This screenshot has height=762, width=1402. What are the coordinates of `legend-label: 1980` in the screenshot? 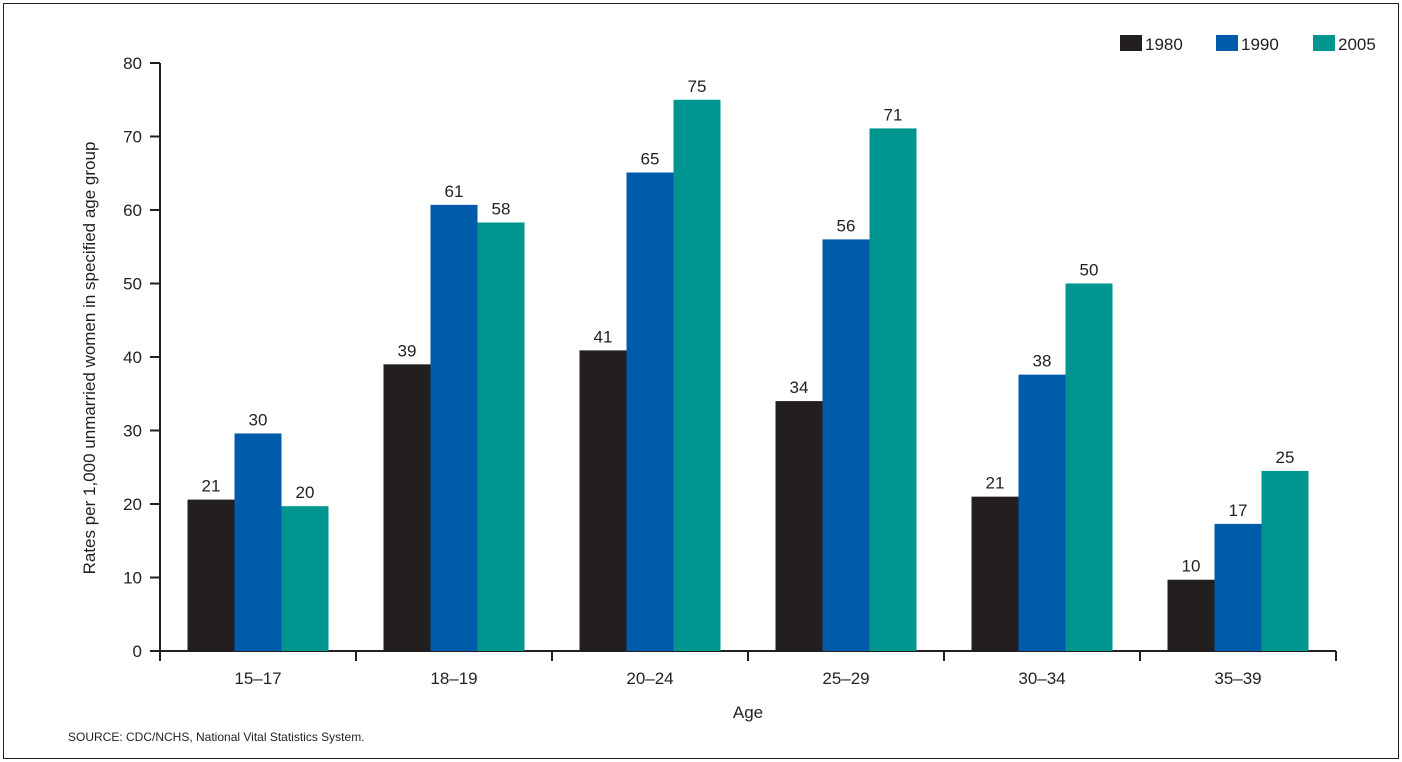 It's located at (1164, 44).